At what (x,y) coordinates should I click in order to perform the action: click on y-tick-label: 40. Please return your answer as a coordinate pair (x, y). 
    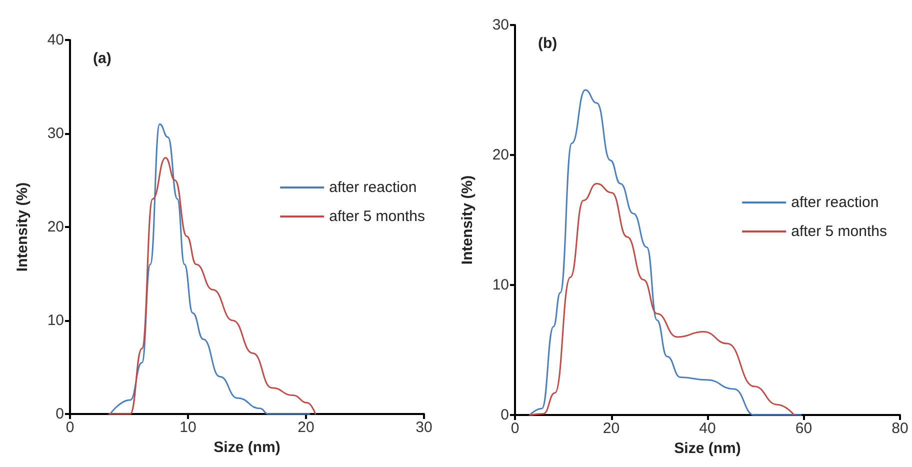
    Looking at the image, I should click on (55, 40).